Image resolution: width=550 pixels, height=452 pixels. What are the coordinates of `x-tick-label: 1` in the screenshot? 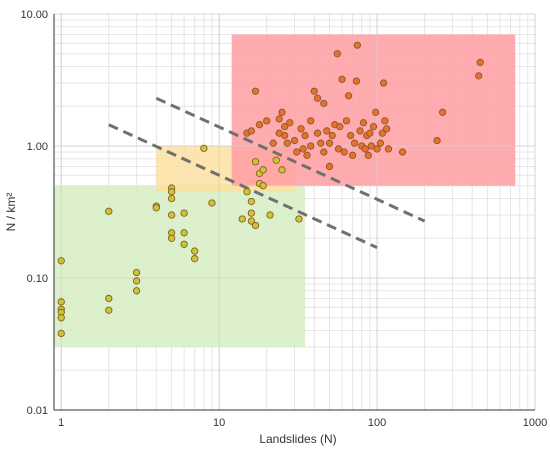 It's located at (61, 423).